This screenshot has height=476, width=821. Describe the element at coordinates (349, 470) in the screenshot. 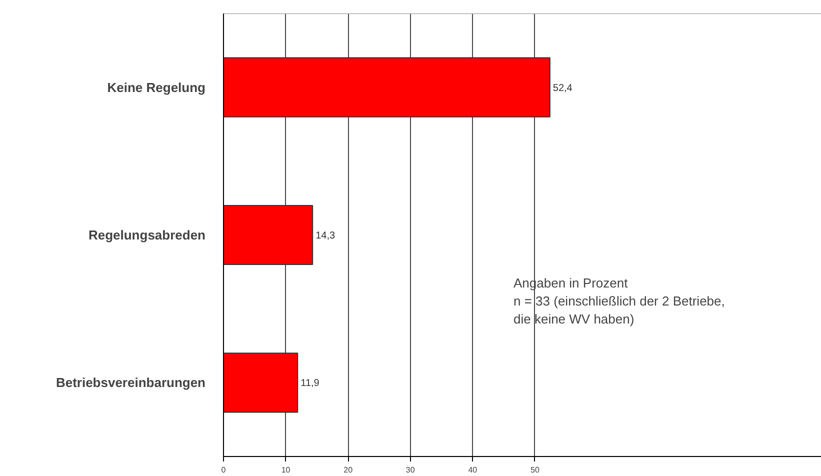

I see `x-tick-label: 20` at that location.